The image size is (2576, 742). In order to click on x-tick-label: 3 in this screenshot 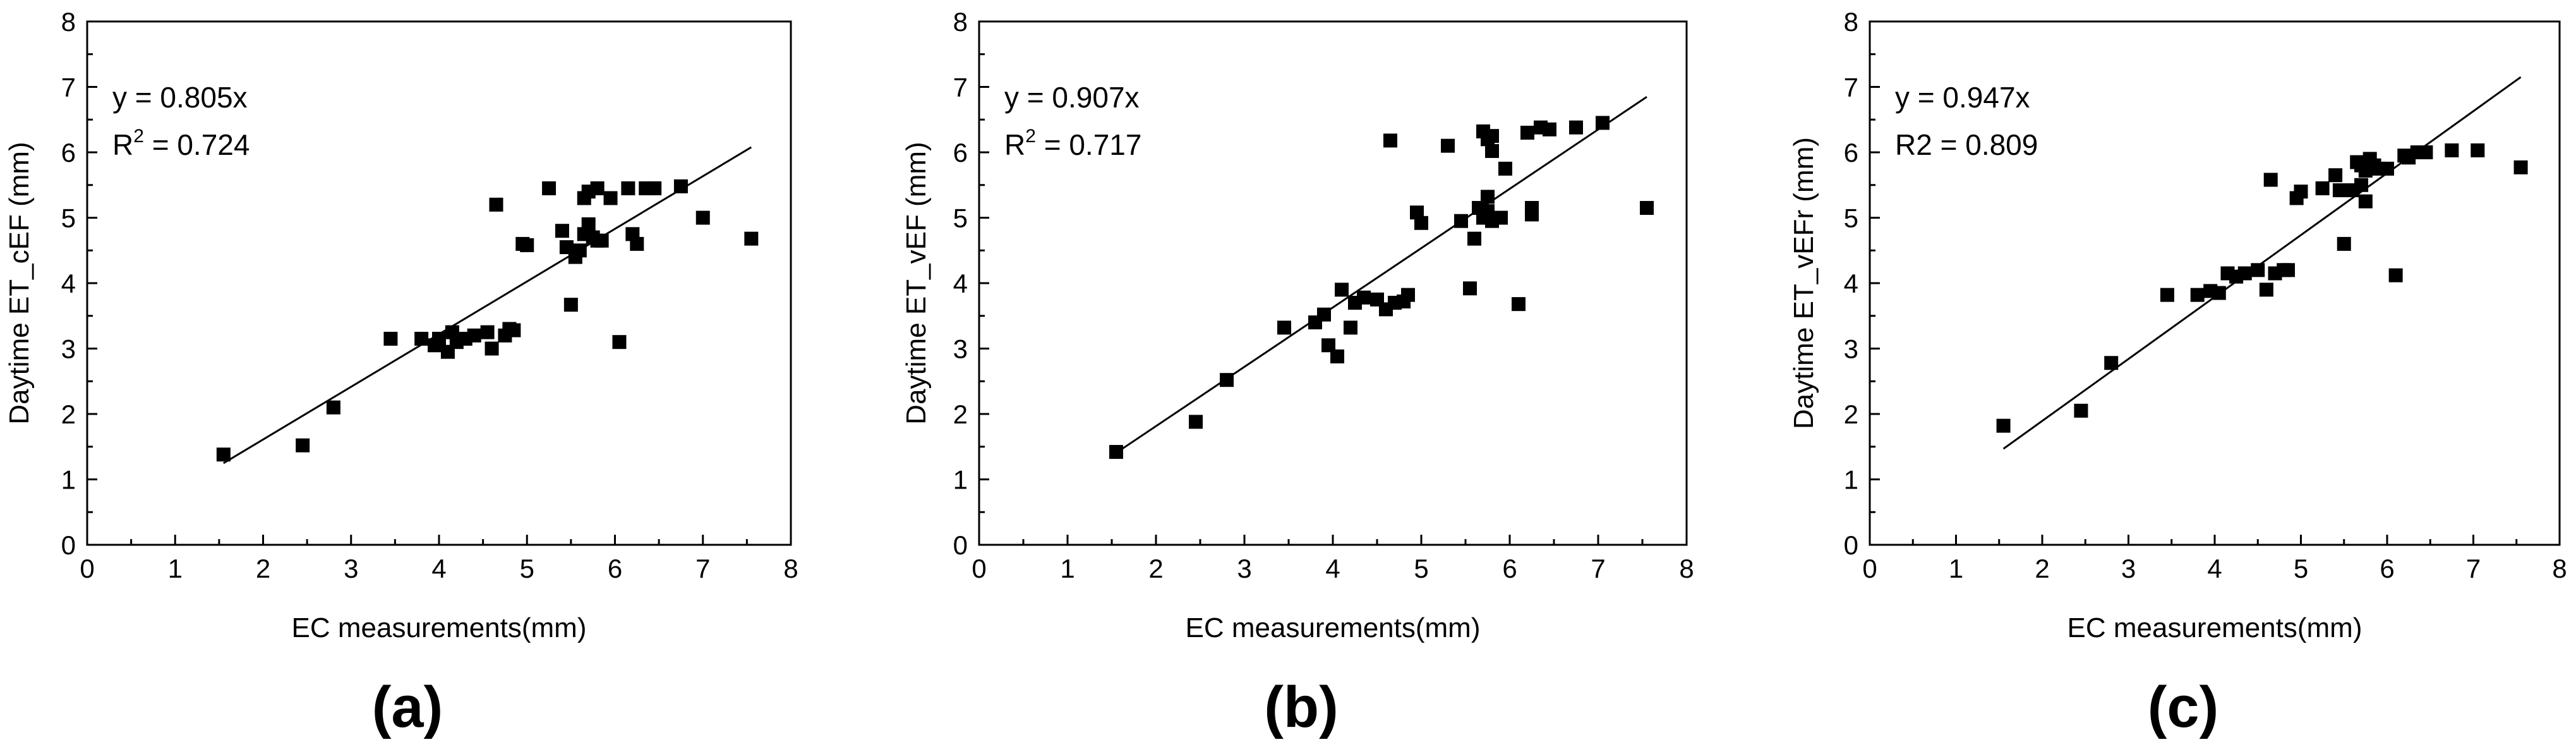, I will do `click(1244, 568)`.